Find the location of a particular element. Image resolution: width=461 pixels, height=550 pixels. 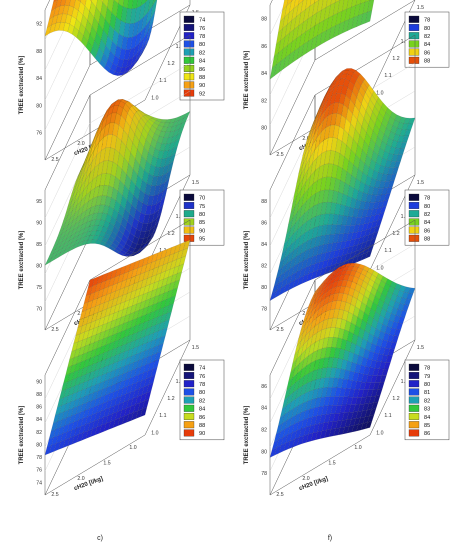

side-wall is located at coordinates (67, 80).